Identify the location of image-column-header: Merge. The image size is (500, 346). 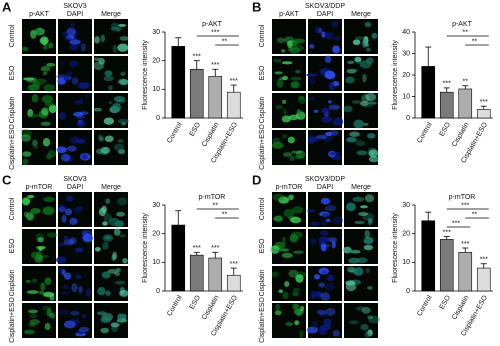
(361, 14).